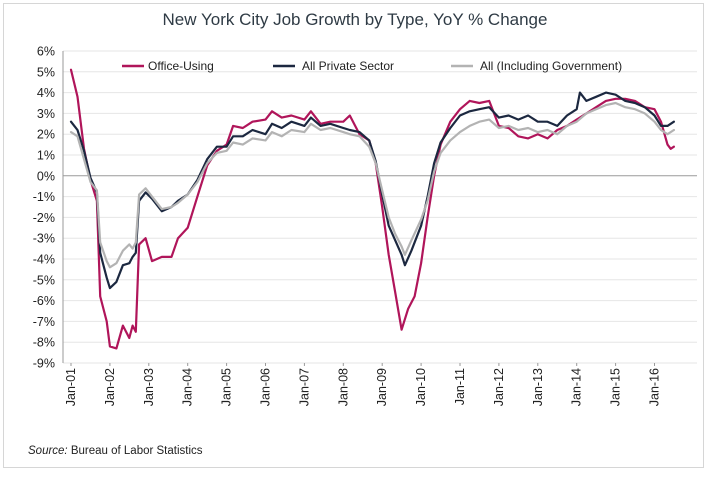 The image size is (710, 483). What do you see at coordinates (616, 387) in the screenshot?
I see `x-tick-label: Jan-15` at bounding box center [616, 387].